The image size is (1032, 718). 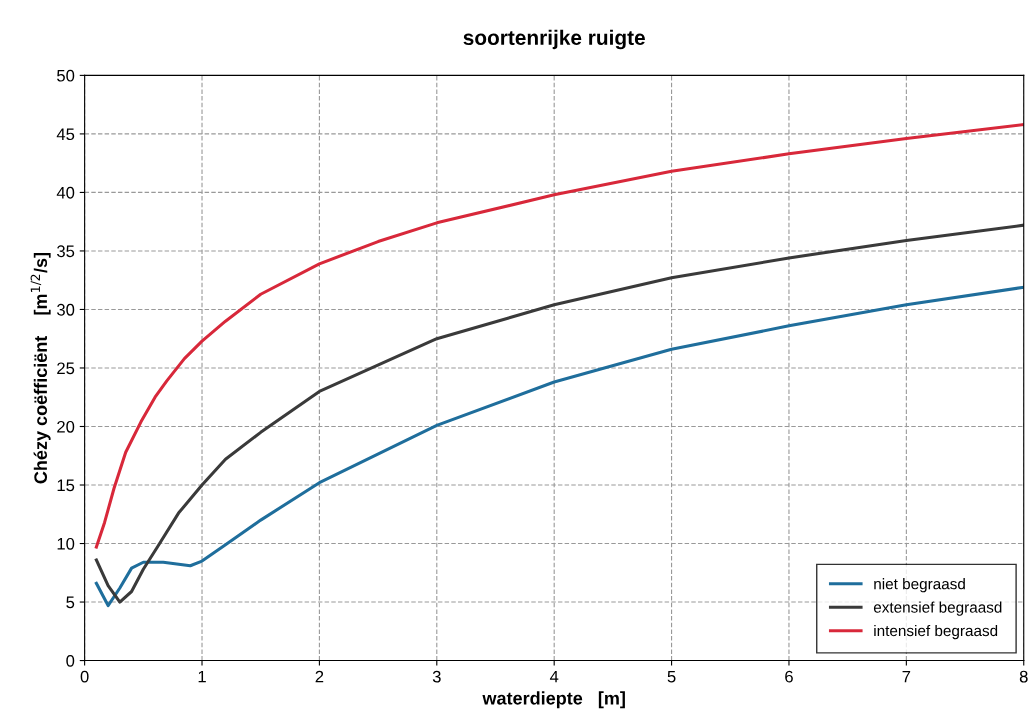 What do you see at coordinates (65, 134) in the screenshot?
I see `y-tick-label: 45` at bounding box center [65, 134].